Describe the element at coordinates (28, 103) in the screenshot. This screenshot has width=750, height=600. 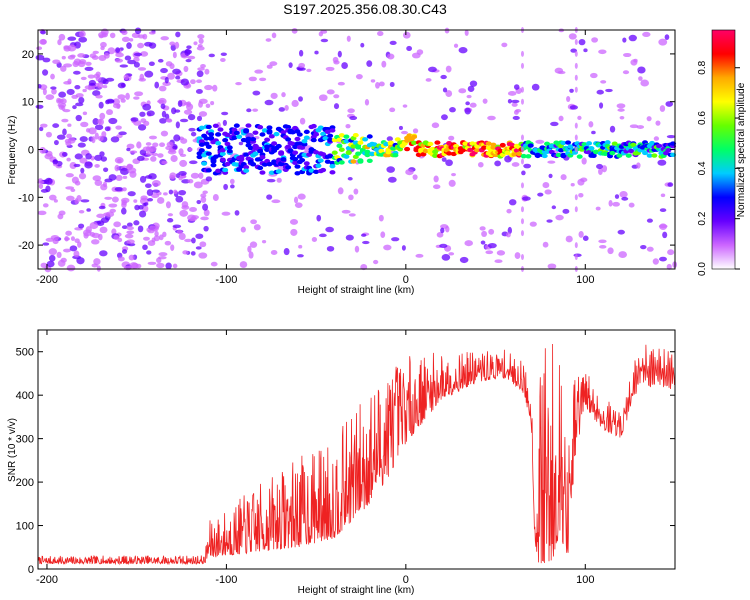
I see `y-tick-label: 10` at that location.